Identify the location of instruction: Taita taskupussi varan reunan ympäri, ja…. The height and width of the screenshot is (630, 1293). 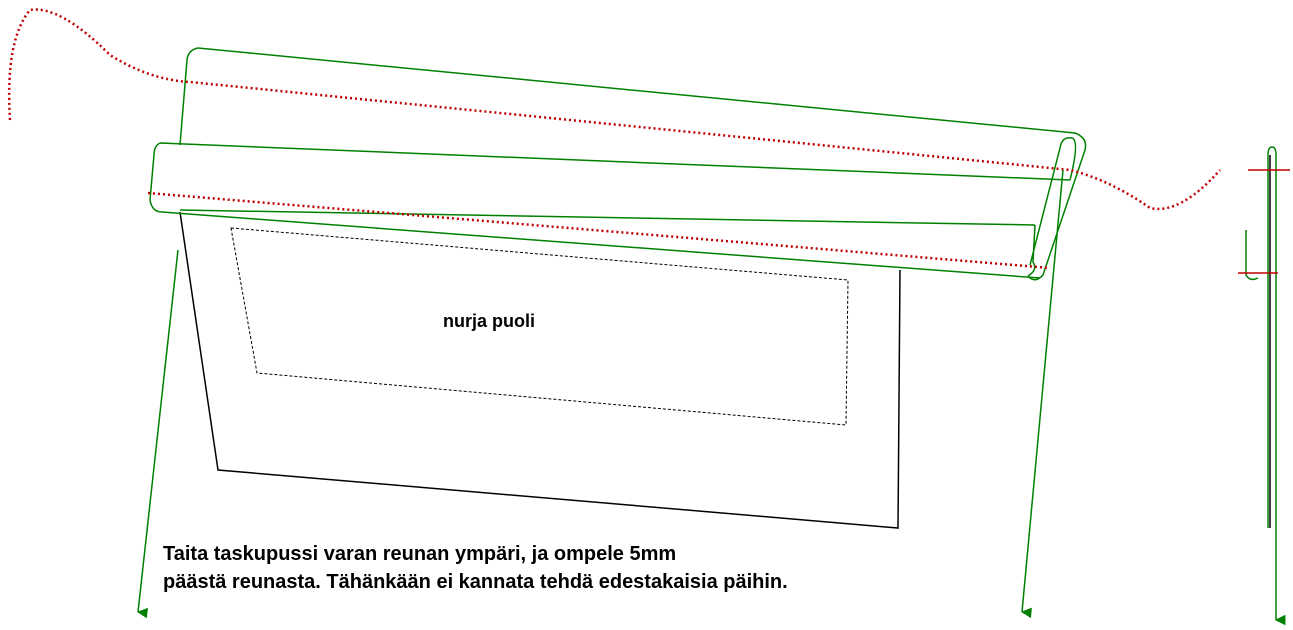
(419, 554).